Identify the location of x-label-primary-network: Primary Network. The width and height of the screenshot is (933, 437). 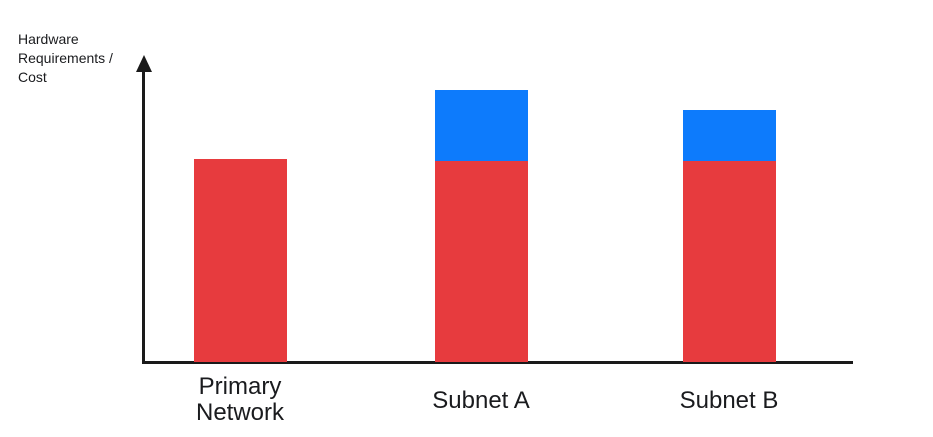
(240, 399).